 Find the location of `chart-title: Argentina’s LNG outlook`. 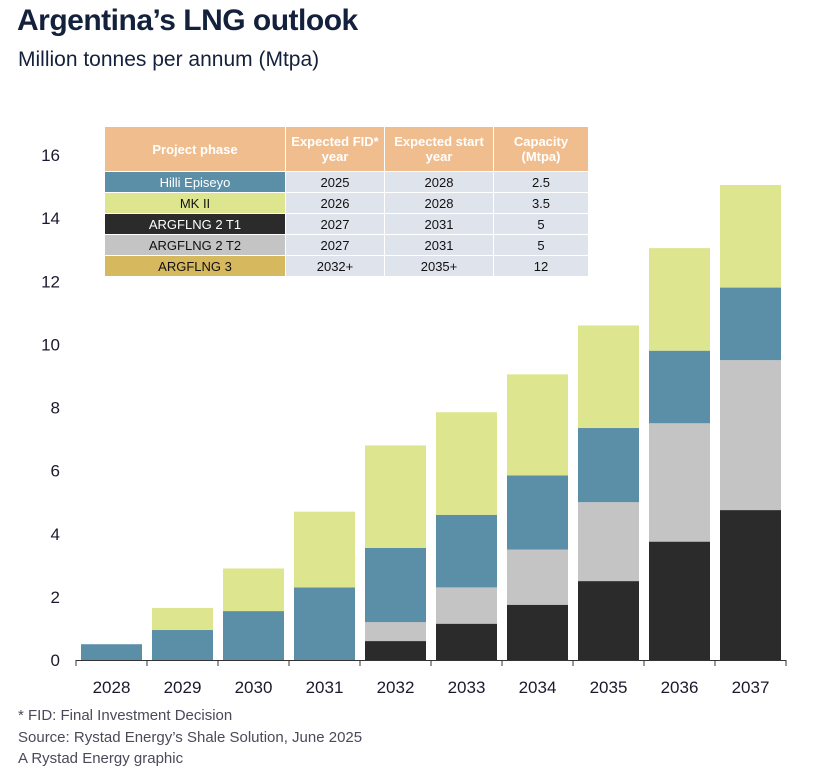

chart-title: Argentina’s LNG outlook is located at coordinates (187, 20).